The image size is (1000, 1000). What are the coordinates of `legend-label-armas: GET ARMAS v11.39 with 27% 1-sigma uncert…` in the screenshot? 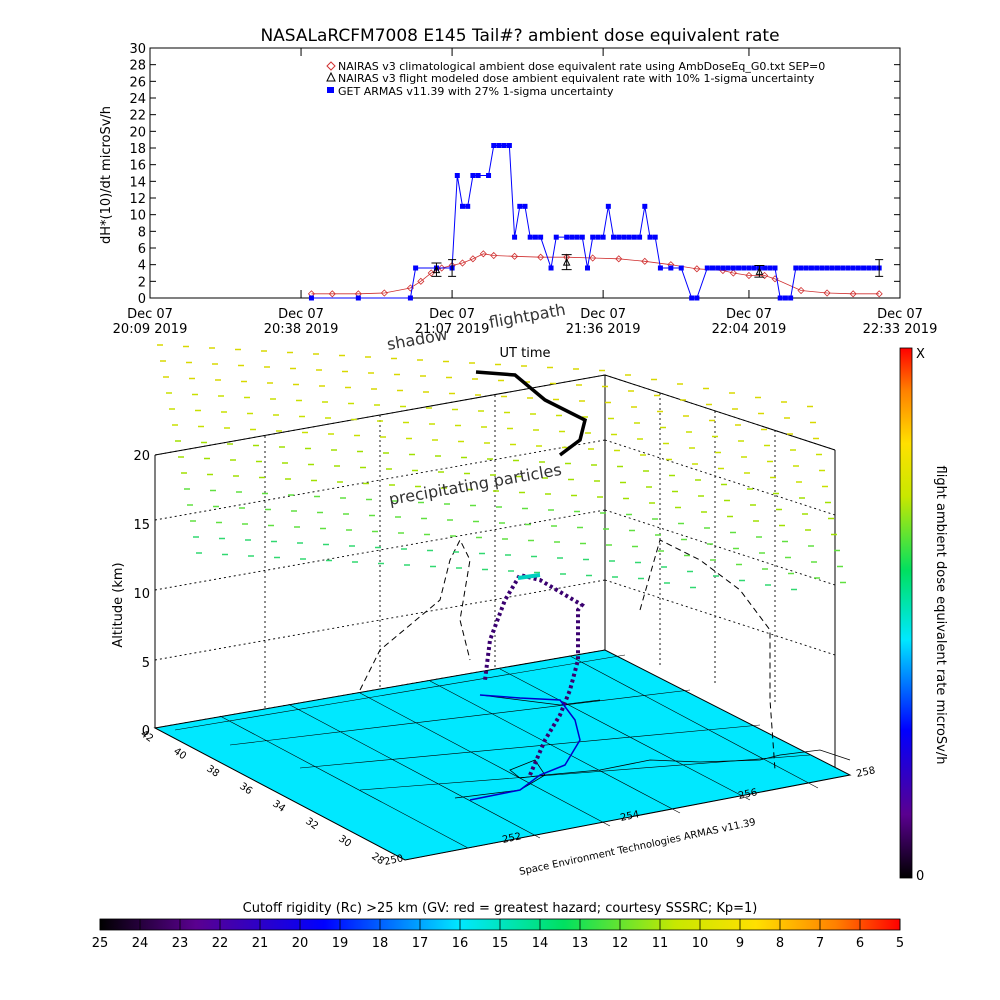 It's located at (476, 91).